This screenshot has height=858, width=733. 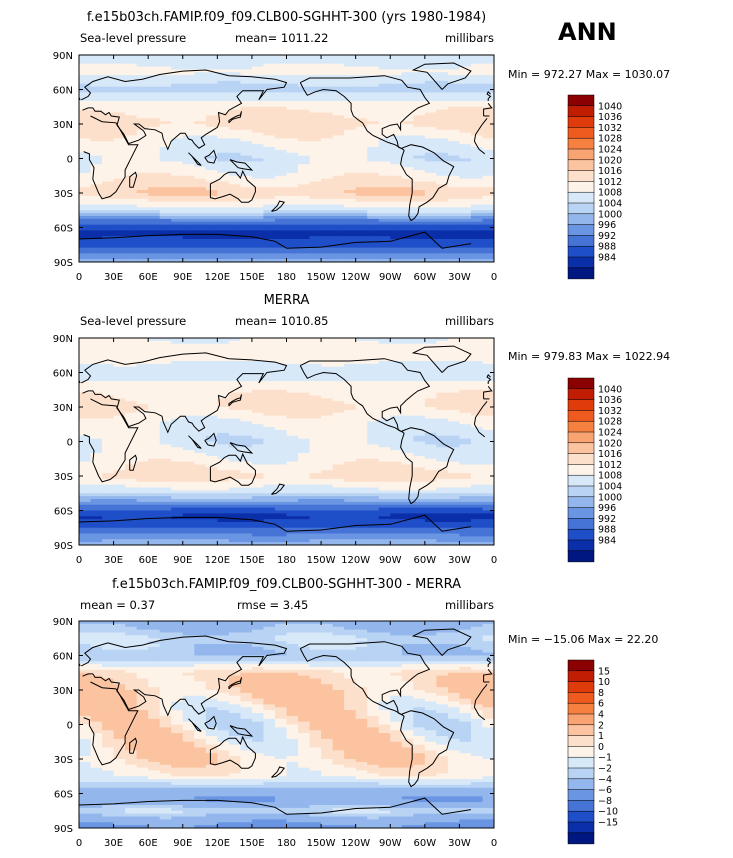 I want to click on y-tick-label: 0, so click(x=70, y=160).